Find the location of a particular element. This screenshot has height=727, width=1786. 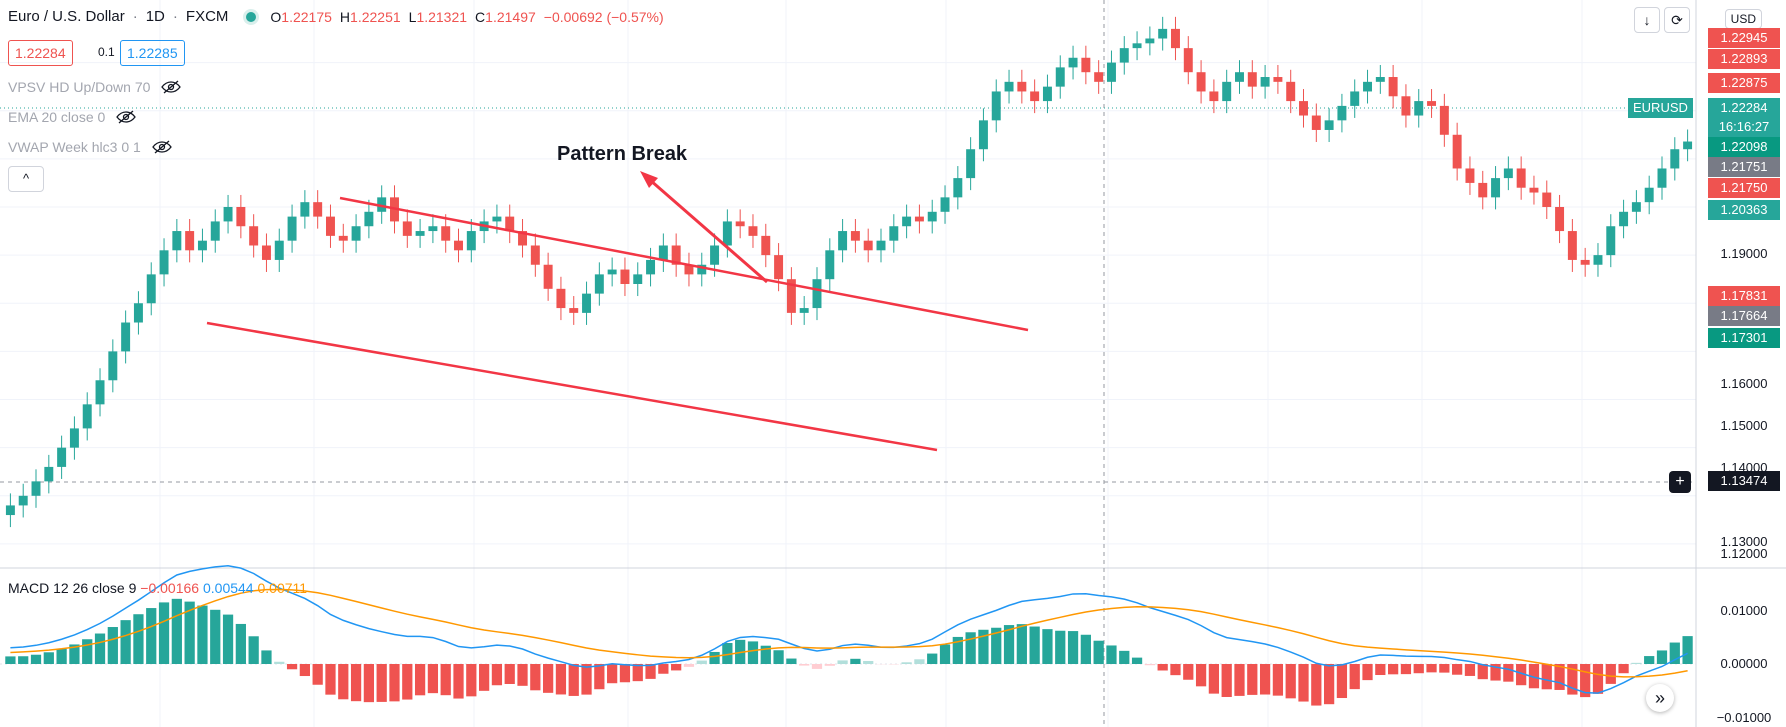

macd-tick-label: 0.01000 is located at coordinates (1744, 610).